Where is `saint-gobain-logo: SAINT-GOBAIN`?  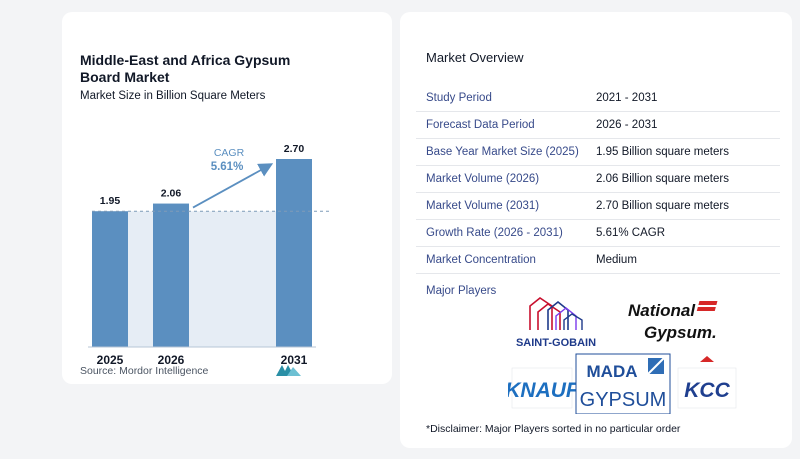 saint-gobain-logo: SAINT-GOBAIN is located at coordinates (556, 323).